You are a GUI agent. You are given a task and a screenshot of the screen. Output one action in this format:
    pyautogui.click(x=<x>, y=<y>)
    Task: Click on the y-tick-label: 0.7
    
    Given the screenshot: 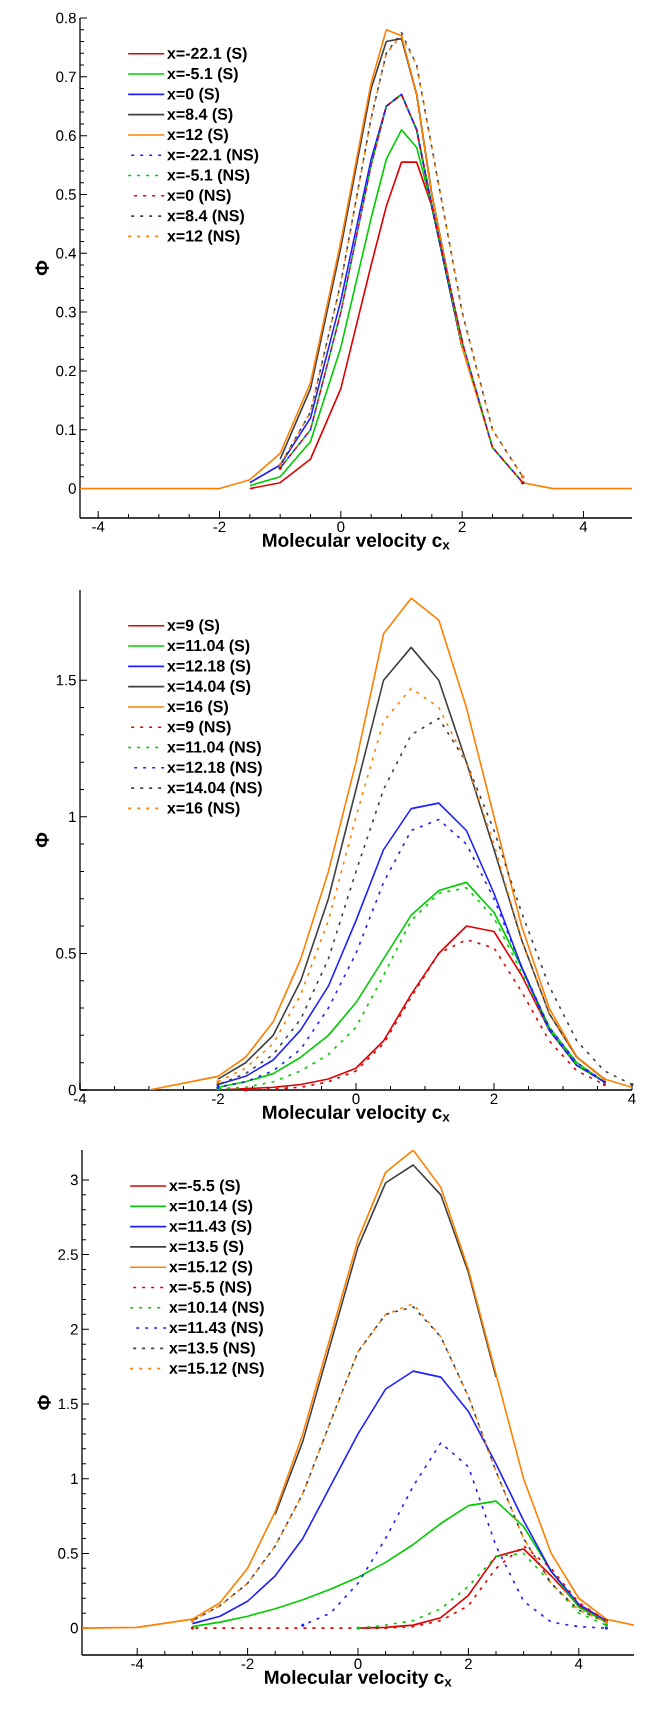 What is the action you would take?
    pyautogui.click(x=66, y=77)
    